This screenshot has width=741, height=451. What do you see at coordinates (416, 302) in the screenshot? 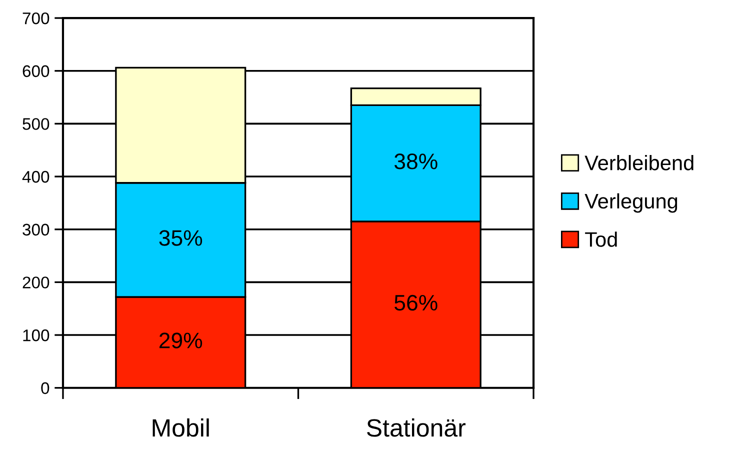
I see `annotation: 56%` at bounding box center [416, 302].